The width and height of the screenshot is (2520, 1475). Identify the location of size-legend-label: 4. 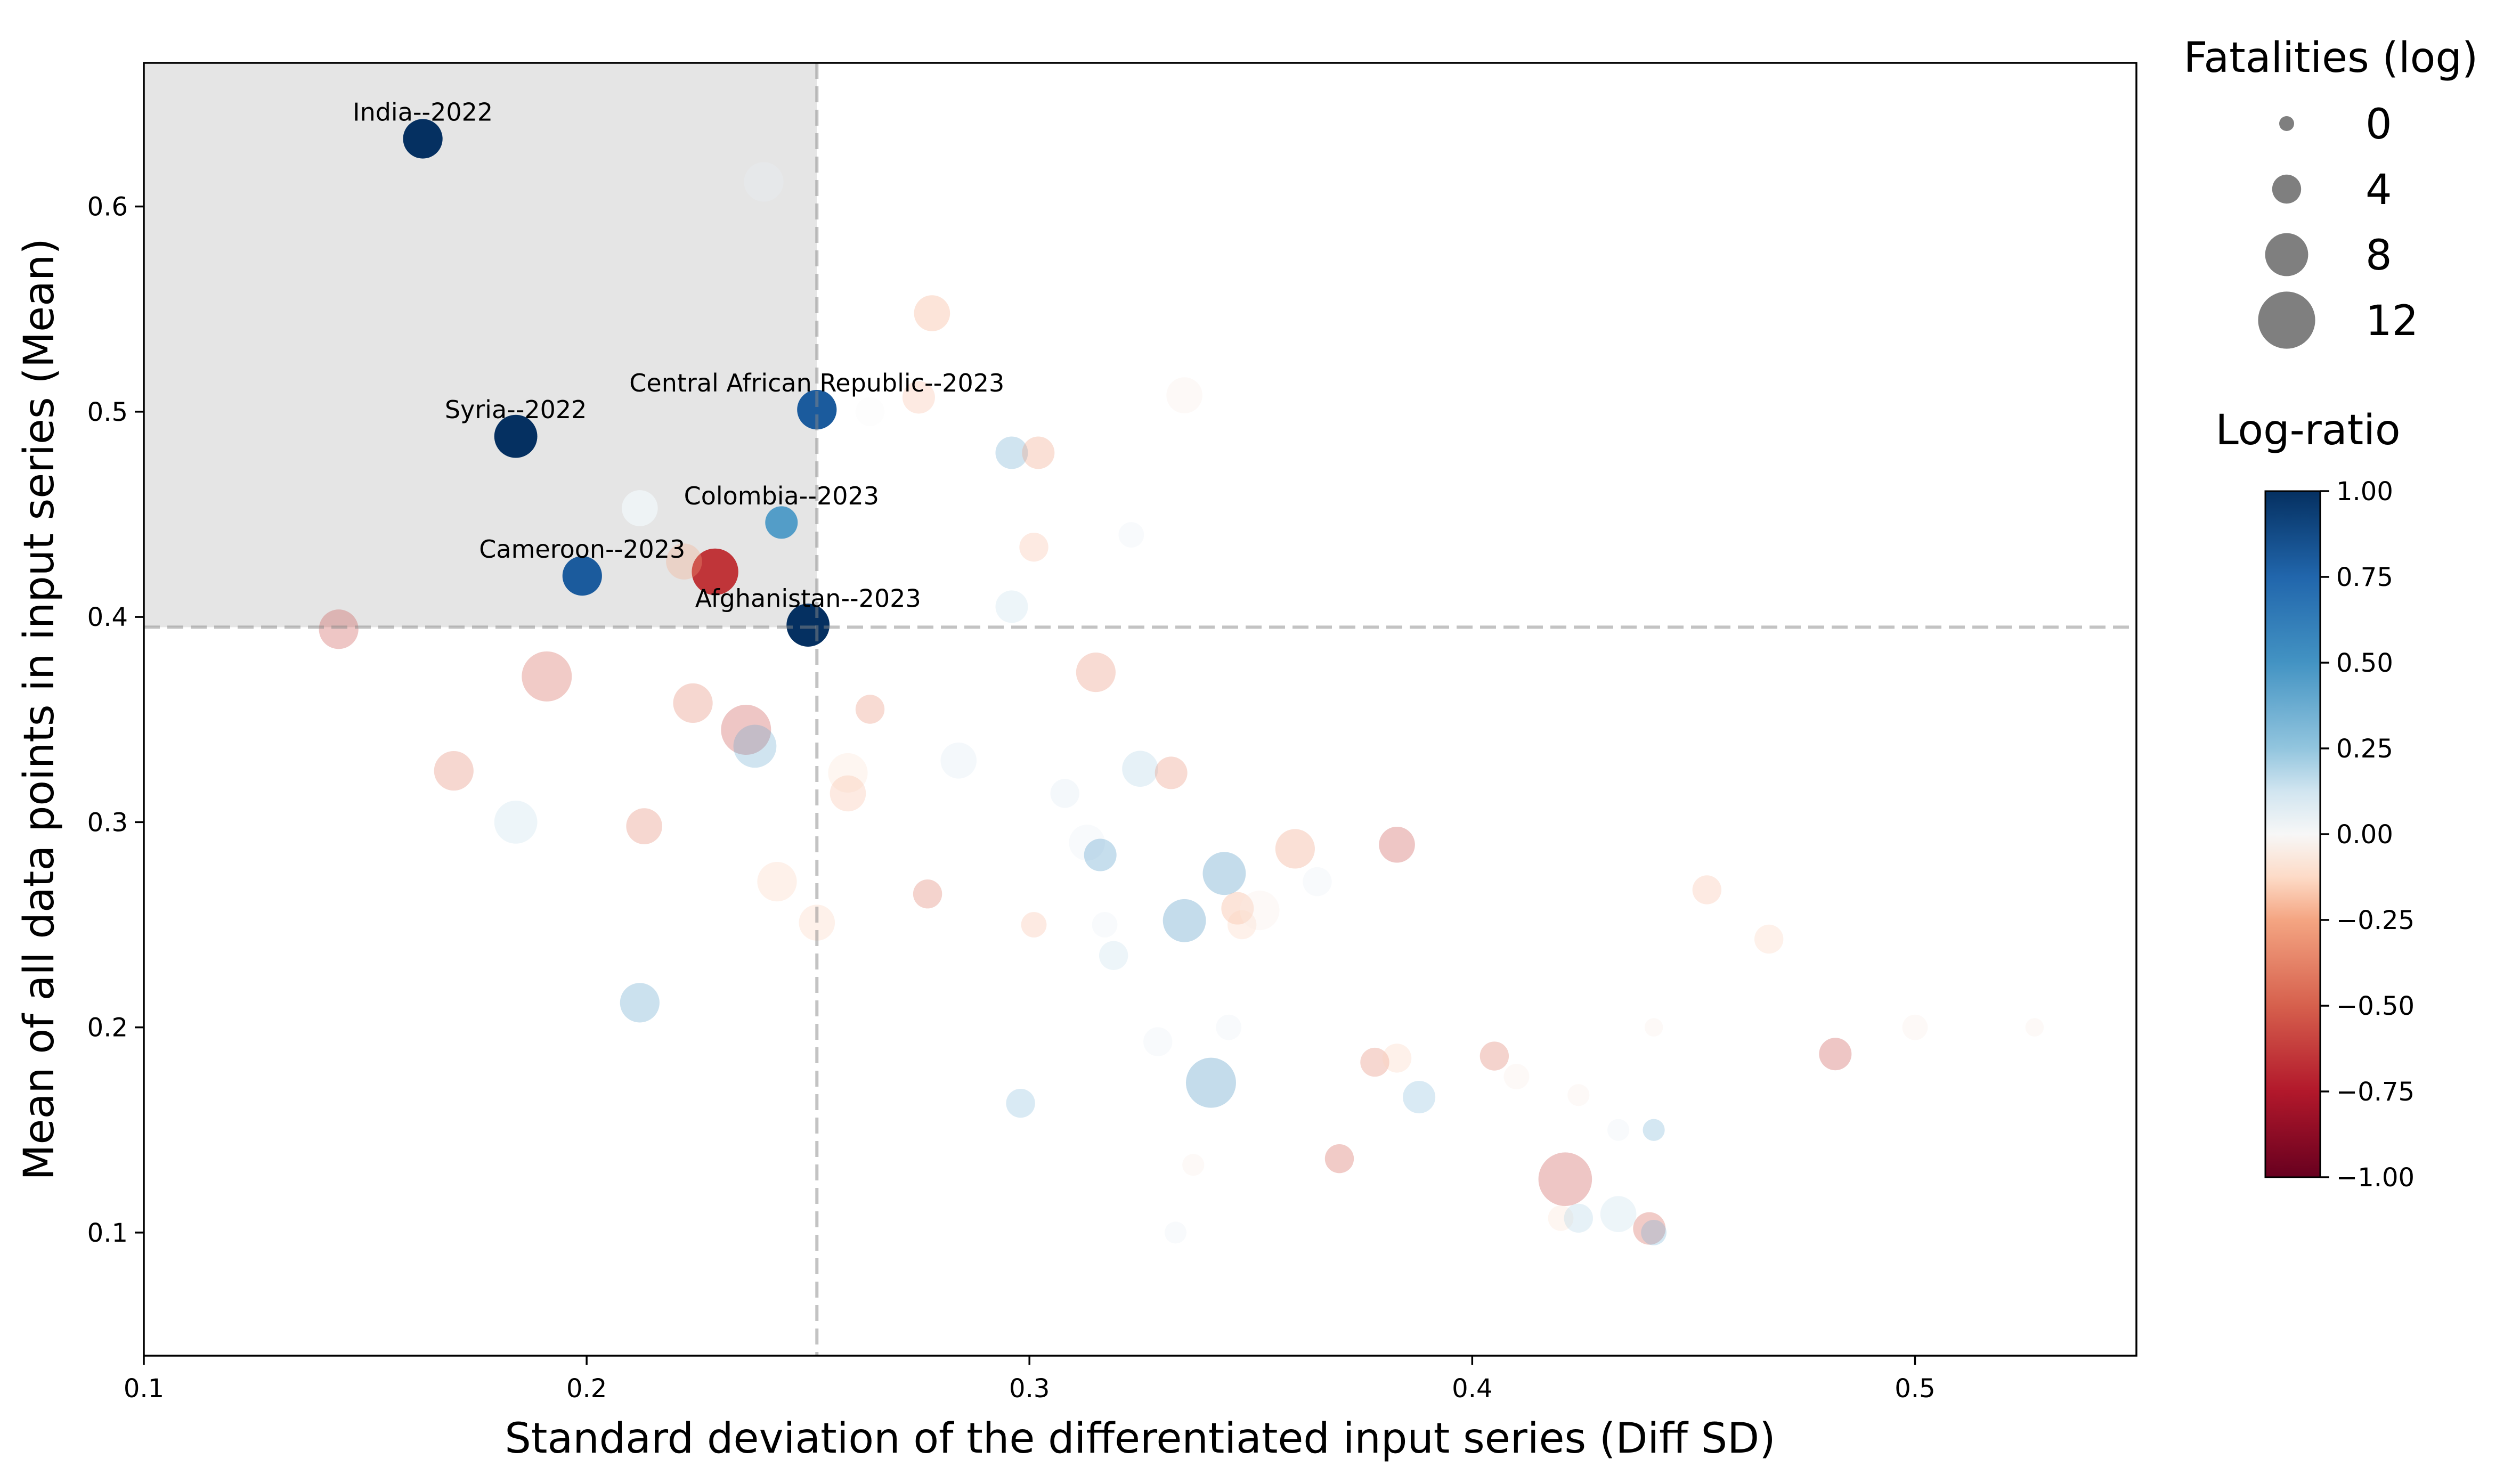
(2378, 190).